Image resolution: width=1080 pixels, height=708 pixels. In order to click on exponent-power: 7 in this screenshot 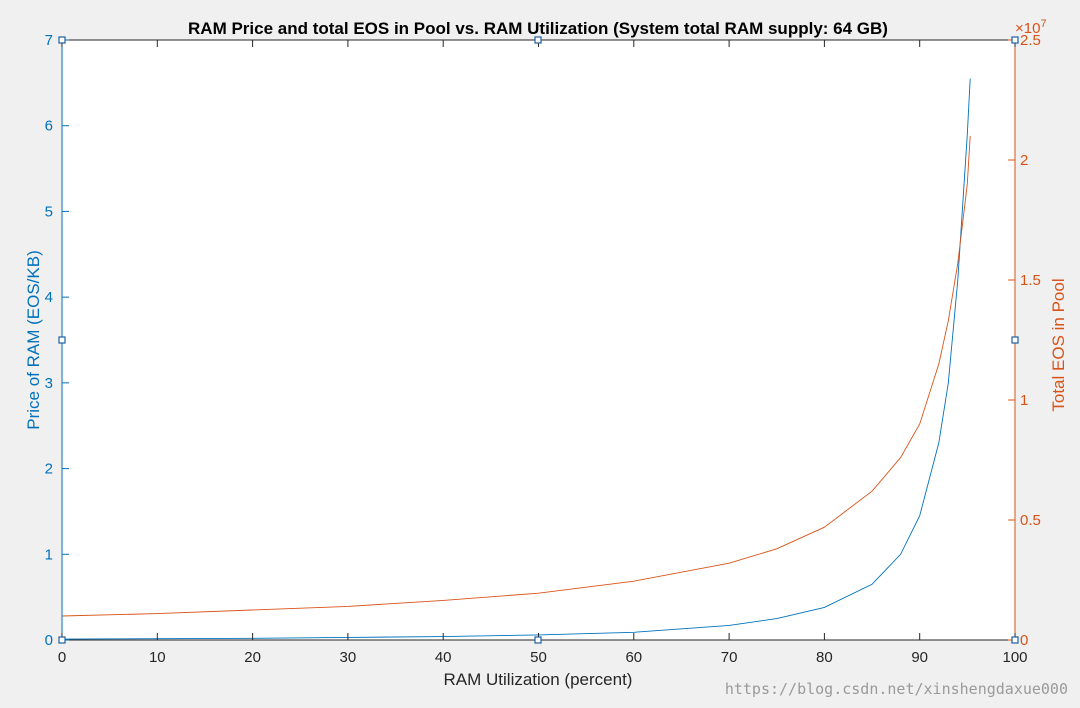, I will do `click(1043, 24)`.